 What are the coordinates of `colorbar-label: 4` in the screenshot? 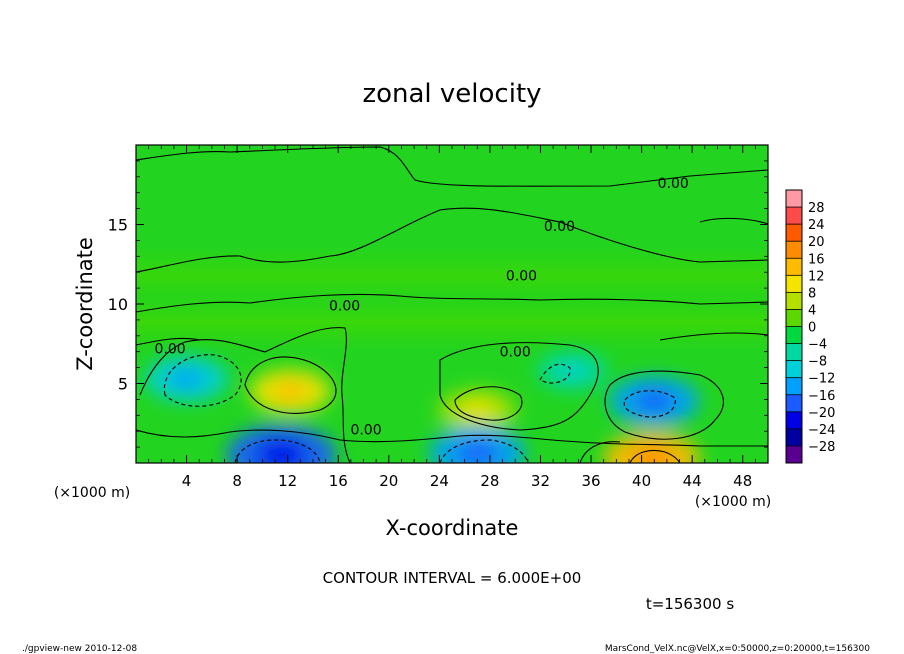 It's located at (812, 310).